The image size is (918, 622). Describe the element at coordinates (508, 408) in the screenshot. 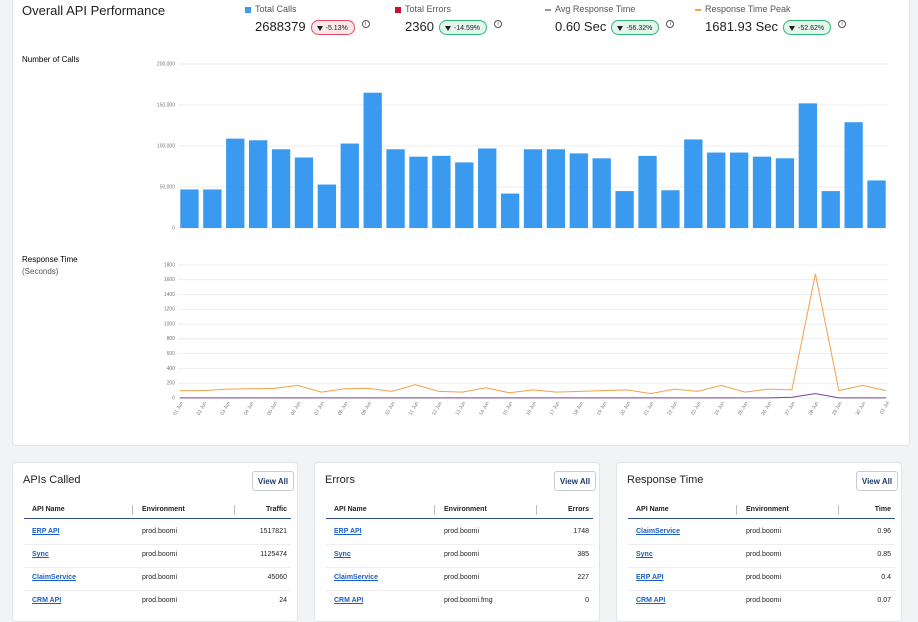

I see `x-tick-label: 15 Jun` at that location.